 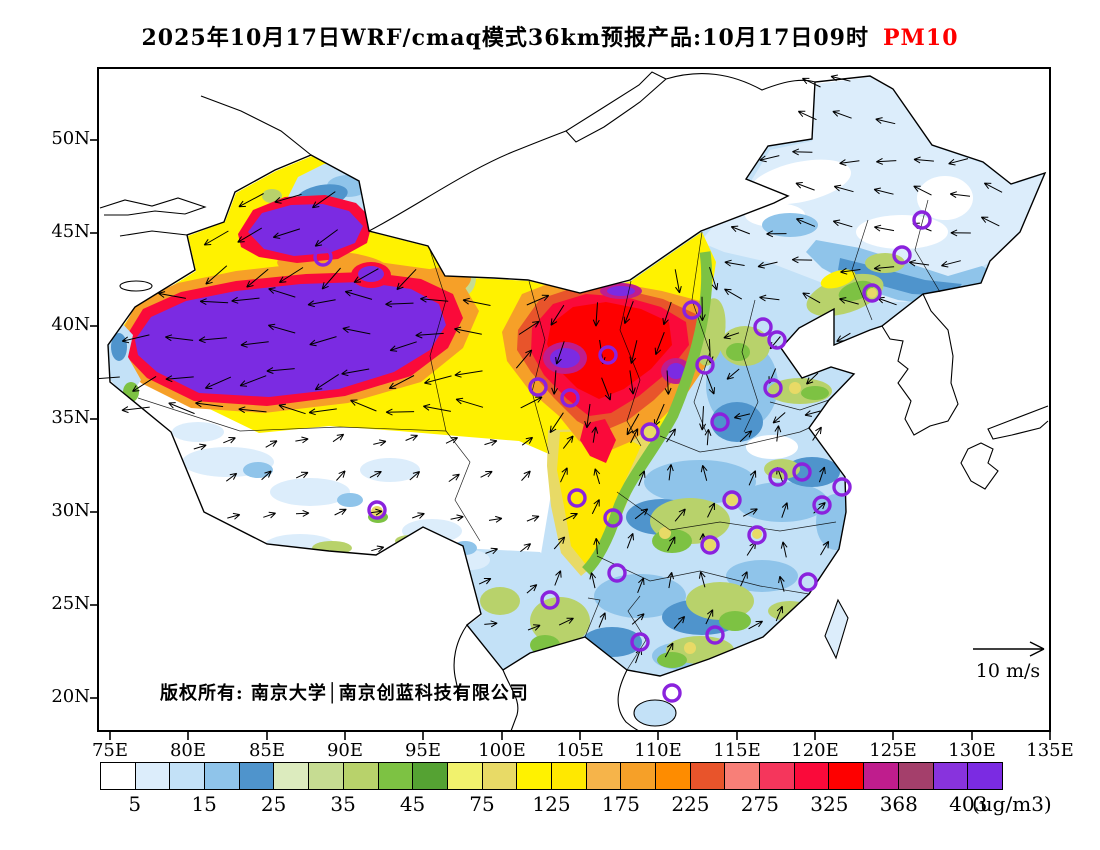 I want to click on lat-tick-label: 30N, so click(x=70, y=510).